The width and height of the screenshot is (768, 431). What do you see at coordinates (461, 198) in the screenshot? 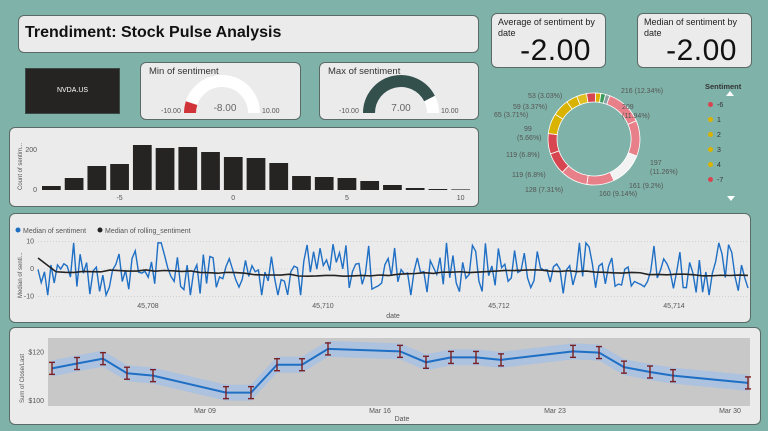
I see `histogram-xtick: 10` at bounding box center [461, 198].